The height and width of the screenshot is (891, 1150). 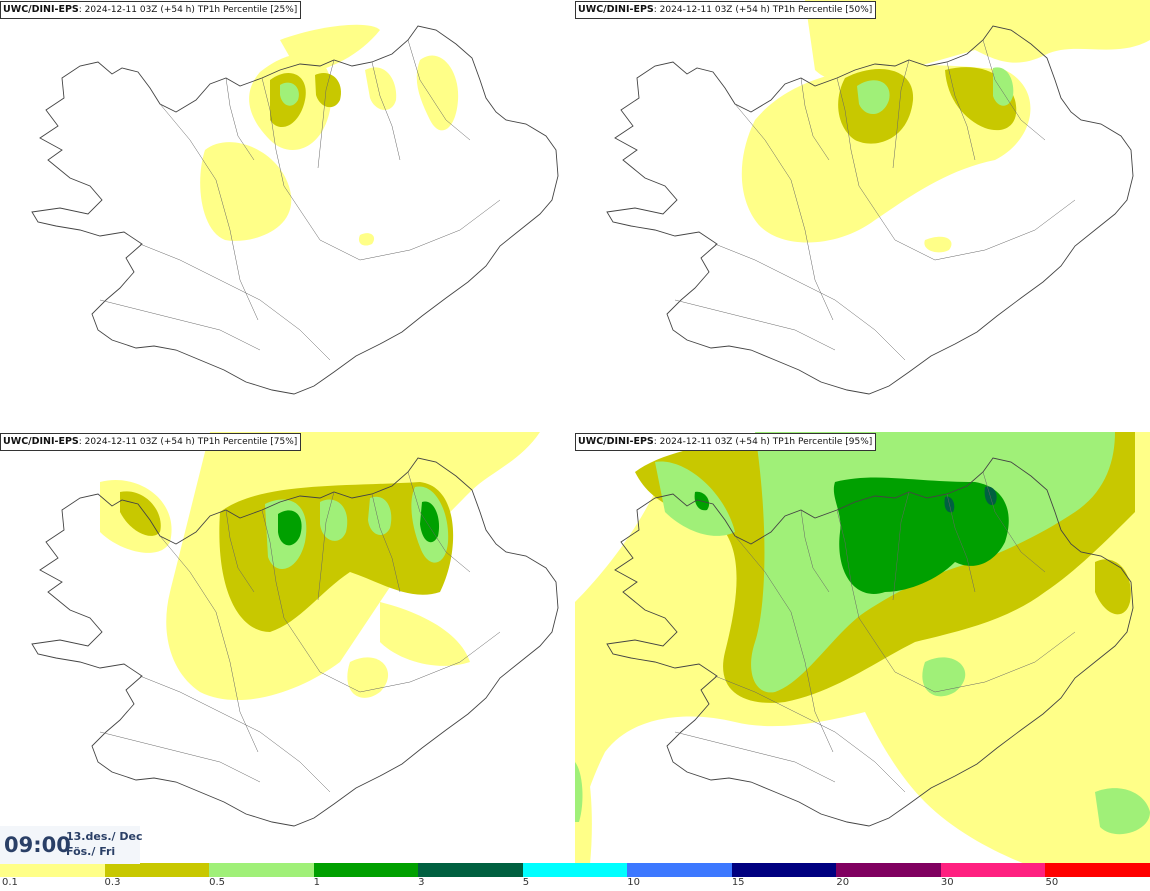 What do you see at coordinates (217, 882) in the screenshot?
I see `legend-label: 0.5` at bounding box center [217, 882].